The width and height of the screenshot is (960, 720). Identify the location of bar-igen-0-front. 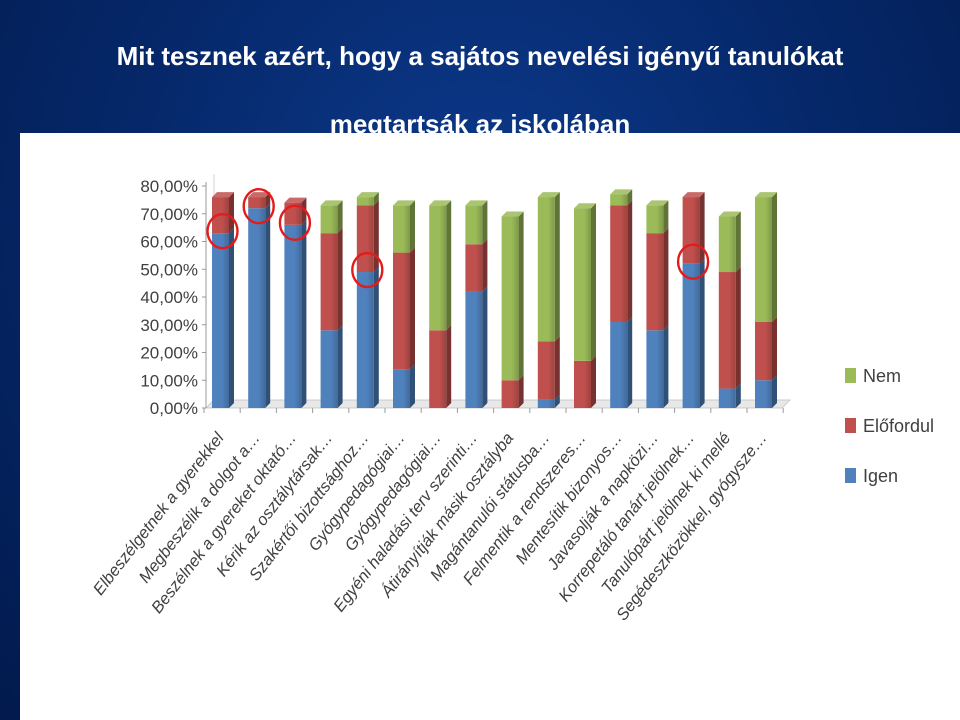
(220, 320).